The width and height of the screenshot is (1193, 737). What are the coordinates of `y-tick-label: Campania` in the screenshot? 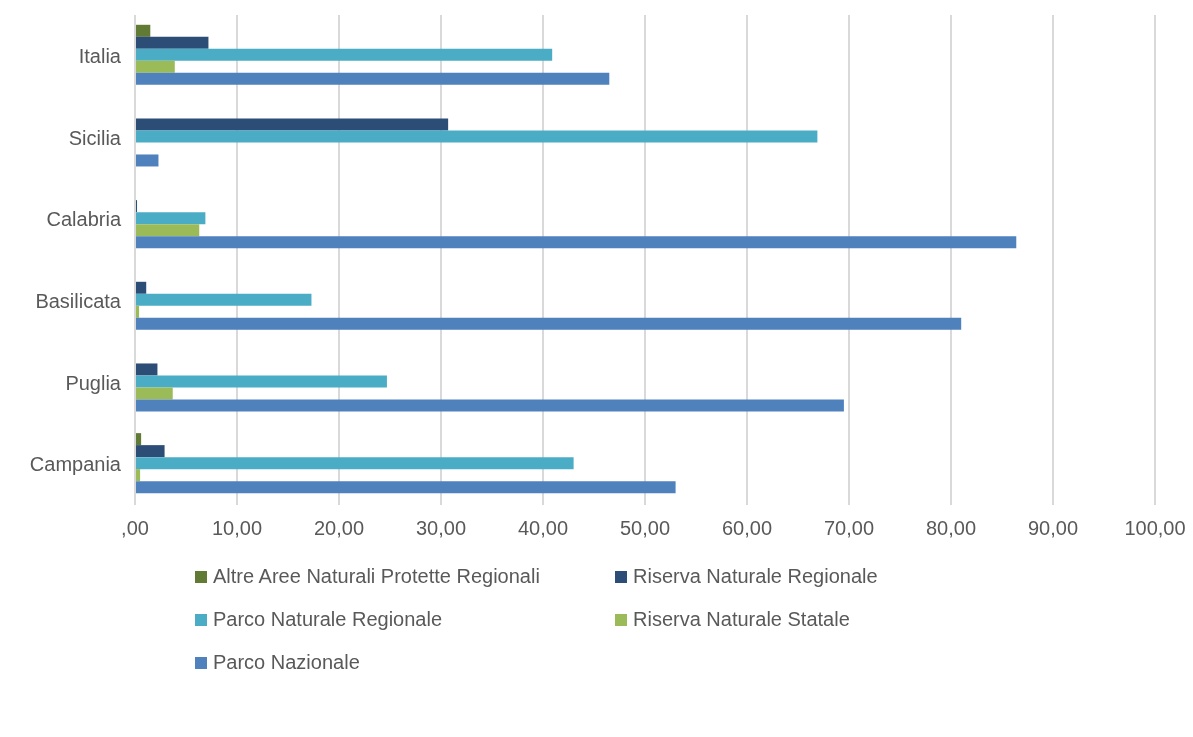 It's located at (75, 464).